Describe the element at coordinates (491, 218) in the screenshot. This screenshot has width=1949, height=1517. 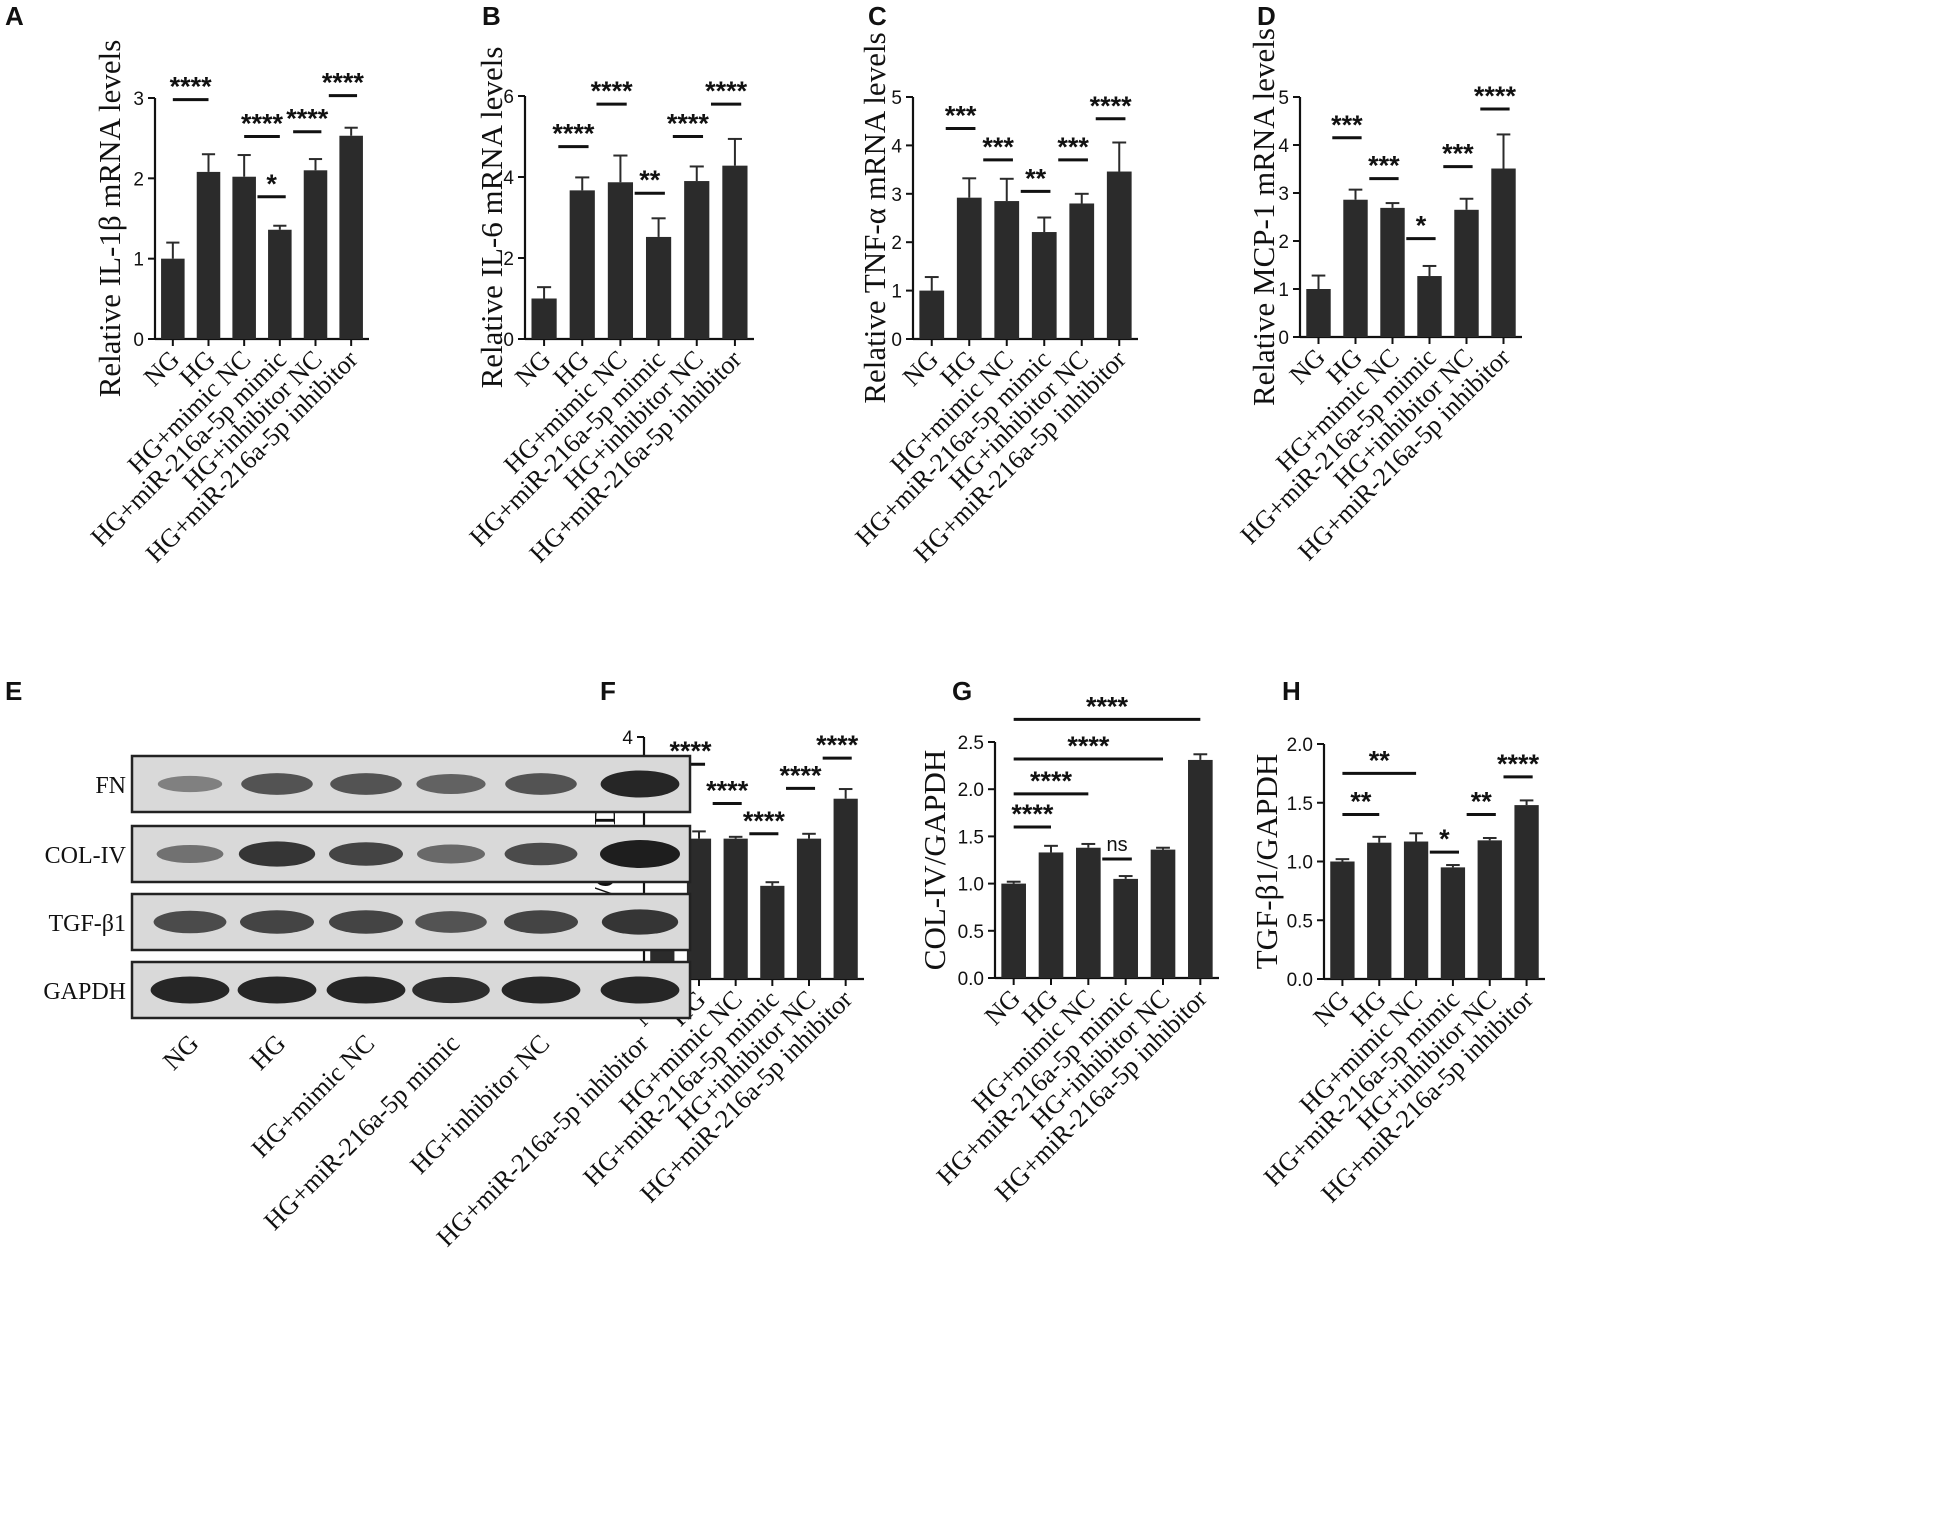
I see `y-axis-label: Relative IL-6 mRNA levels` at that location.